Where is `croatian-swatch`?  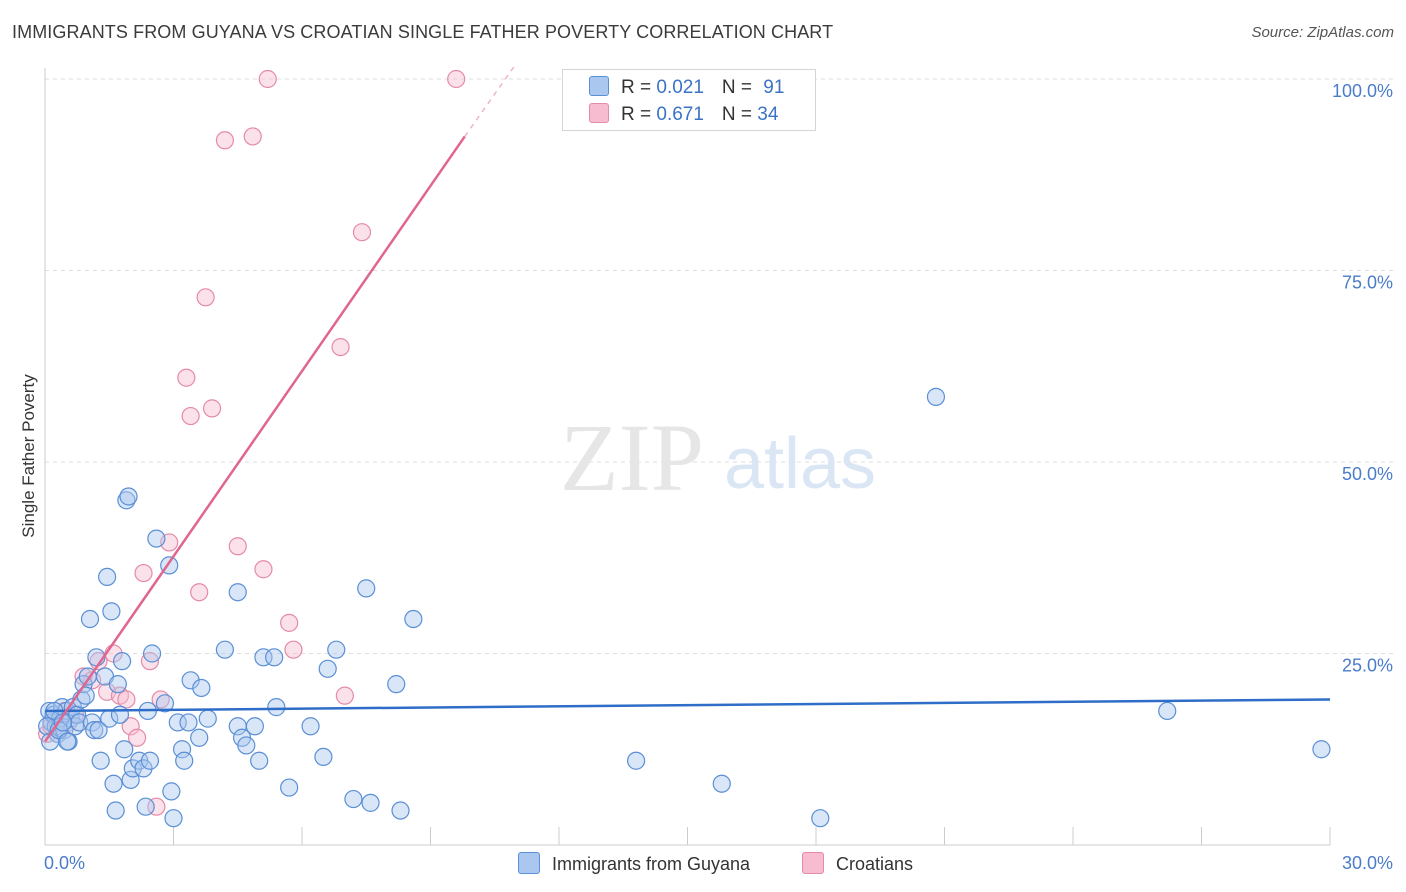 croatian-swatch is located at coordinates (599, 113).